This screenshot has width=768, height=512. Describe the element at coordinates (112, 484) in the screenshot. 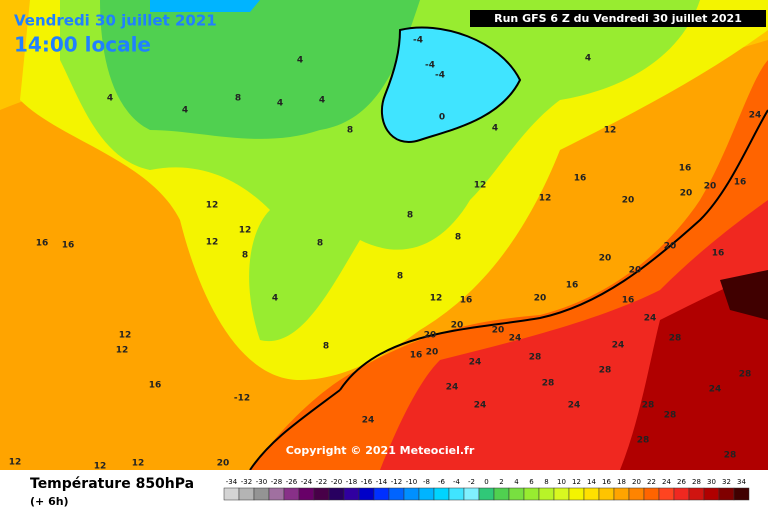

I see `legend-title: Température 850hPa` at that location.